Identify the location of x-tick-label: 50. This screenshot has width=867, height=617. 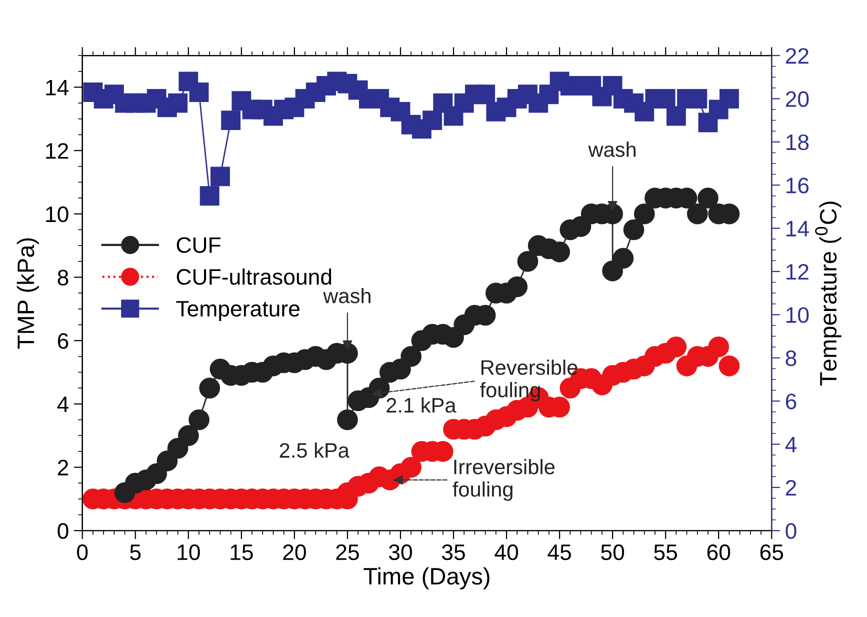
(612, 552).